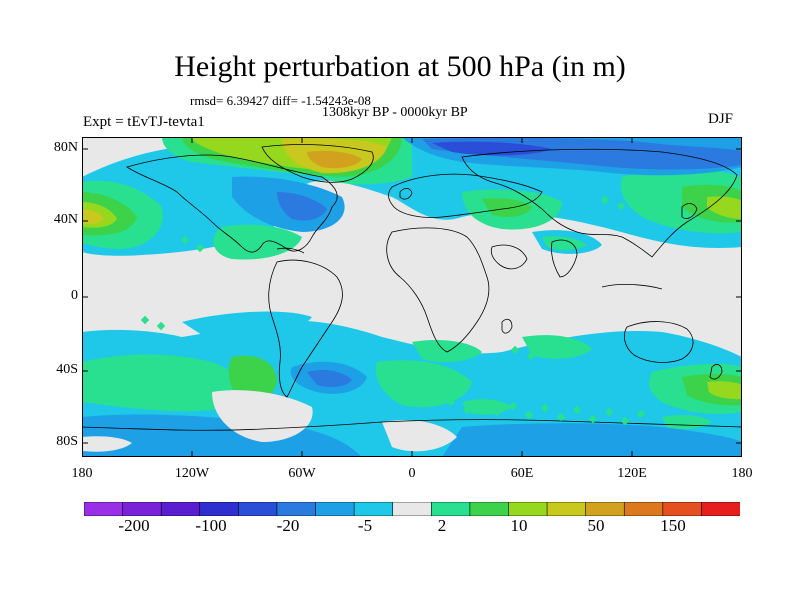 This screenshot has width=800, height=600. What do you see at coordinates (742, 473) in the screenshot?
I see `lon-label-180e: 180` at bounding box center [742, 473].